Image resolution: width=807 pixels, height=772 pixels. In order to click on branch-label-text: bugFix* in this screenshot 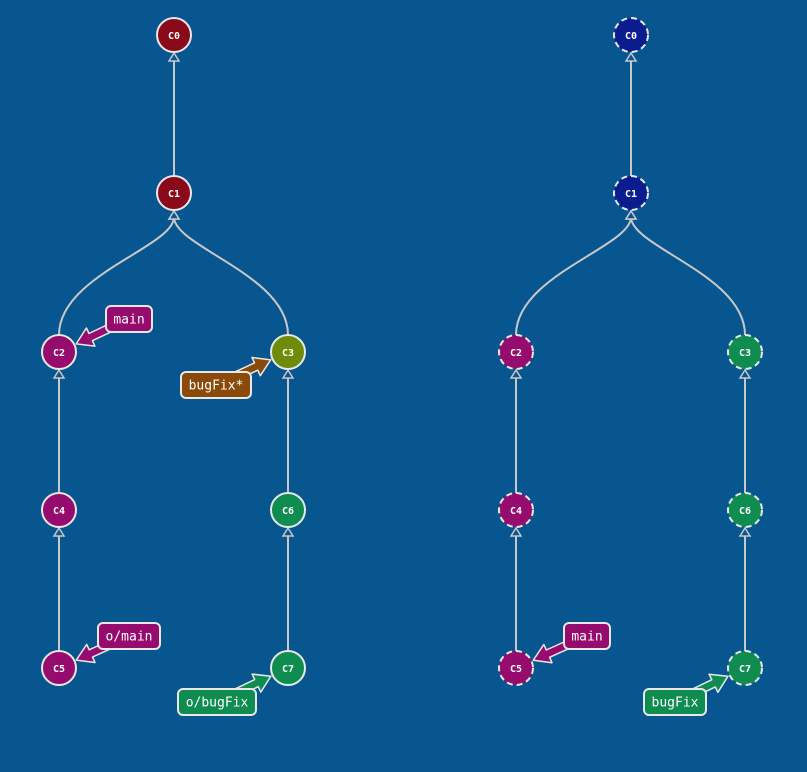, I will do `click(216, 386)`.